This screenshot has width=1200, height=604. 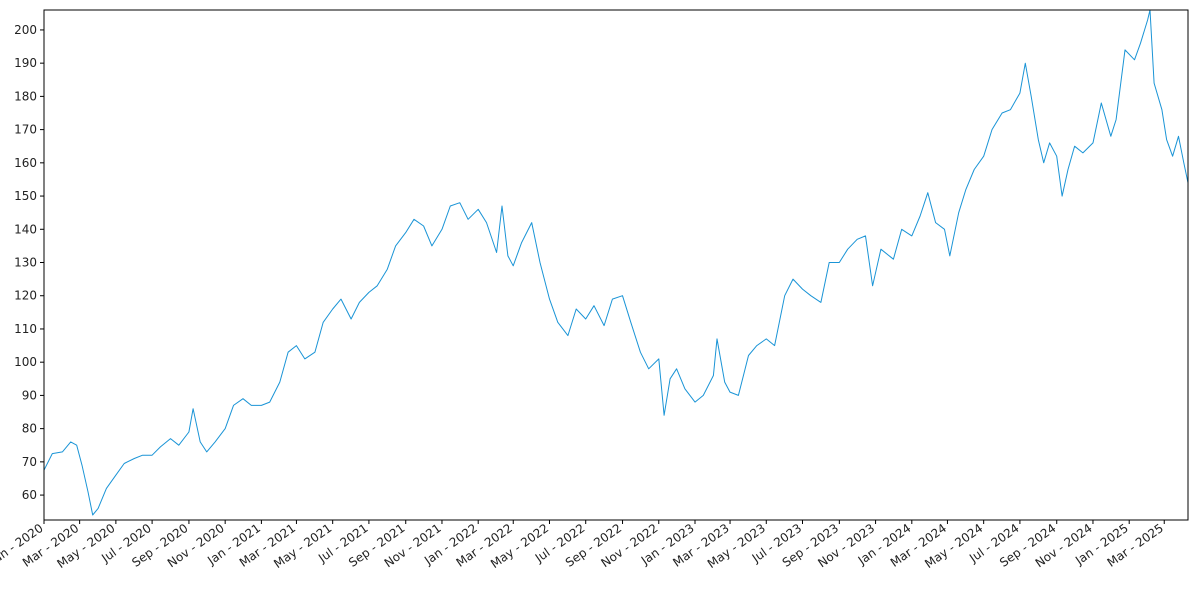 What do you see at coordinates (25, 30) in the screenshot?
I see `y-tick-label: 200` at bounding box center [25, 30].